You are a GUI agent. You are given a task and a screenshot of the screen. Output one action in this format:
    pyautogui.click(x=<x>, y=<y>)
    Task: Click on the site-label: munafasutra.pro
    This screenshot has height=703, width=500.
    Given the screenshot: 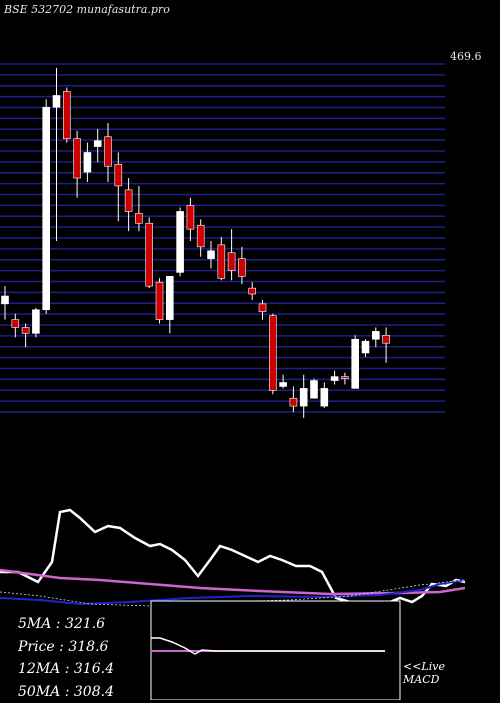 What is the action you would take?
    pyautogui.click(x=123, y=9)
    